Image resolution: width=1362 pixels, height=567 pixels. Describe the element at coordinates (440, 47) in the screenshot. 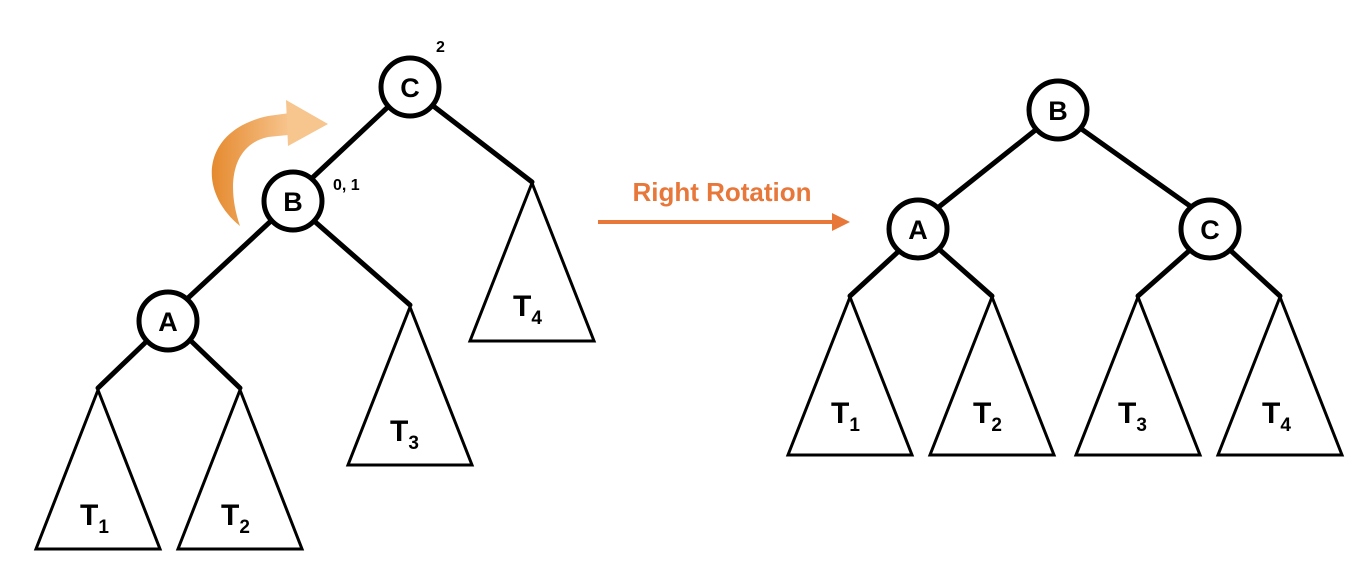

I see `node-c-balance-factor: 2` at that location.